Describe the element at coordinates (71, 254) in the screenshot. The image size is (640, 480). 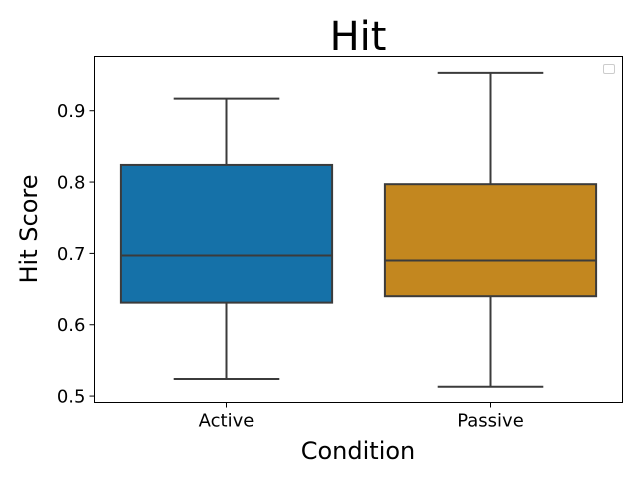
I see `y-tick-label: 0.7` at that location.